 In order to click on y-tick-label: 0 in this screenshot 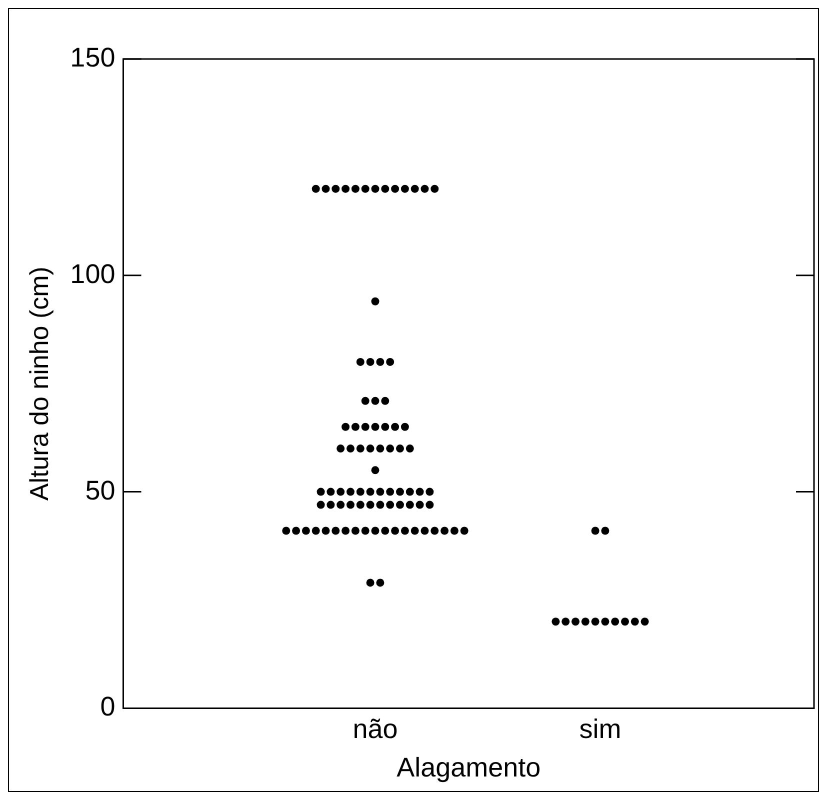, I will do `click(108, 707)`.